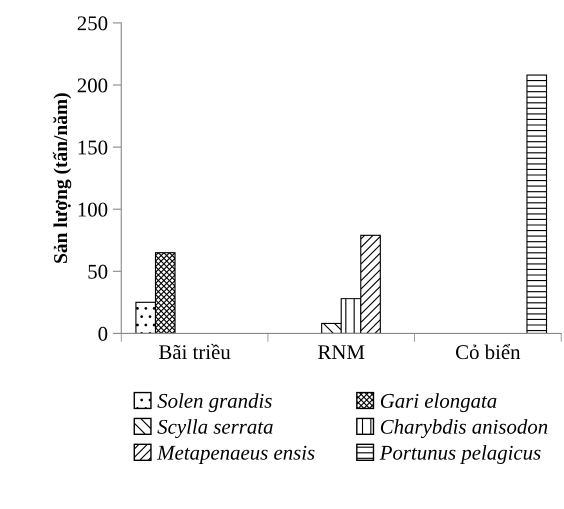 This screenshot has height=509, width=564. Describe the element at coordinates (341, 352) in the screenshot. I see `x-tick-label: RNM` at that location.